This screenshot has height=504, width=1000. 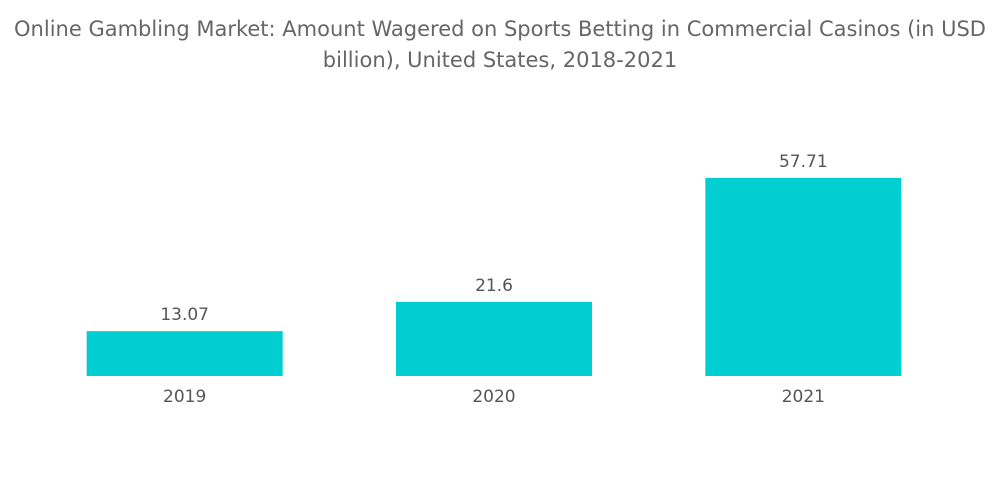 What do you see at coordinates (184, 397) in the screenshot?
I see `x-tick-label-2019: 2019` at bounding box center [184, 397].